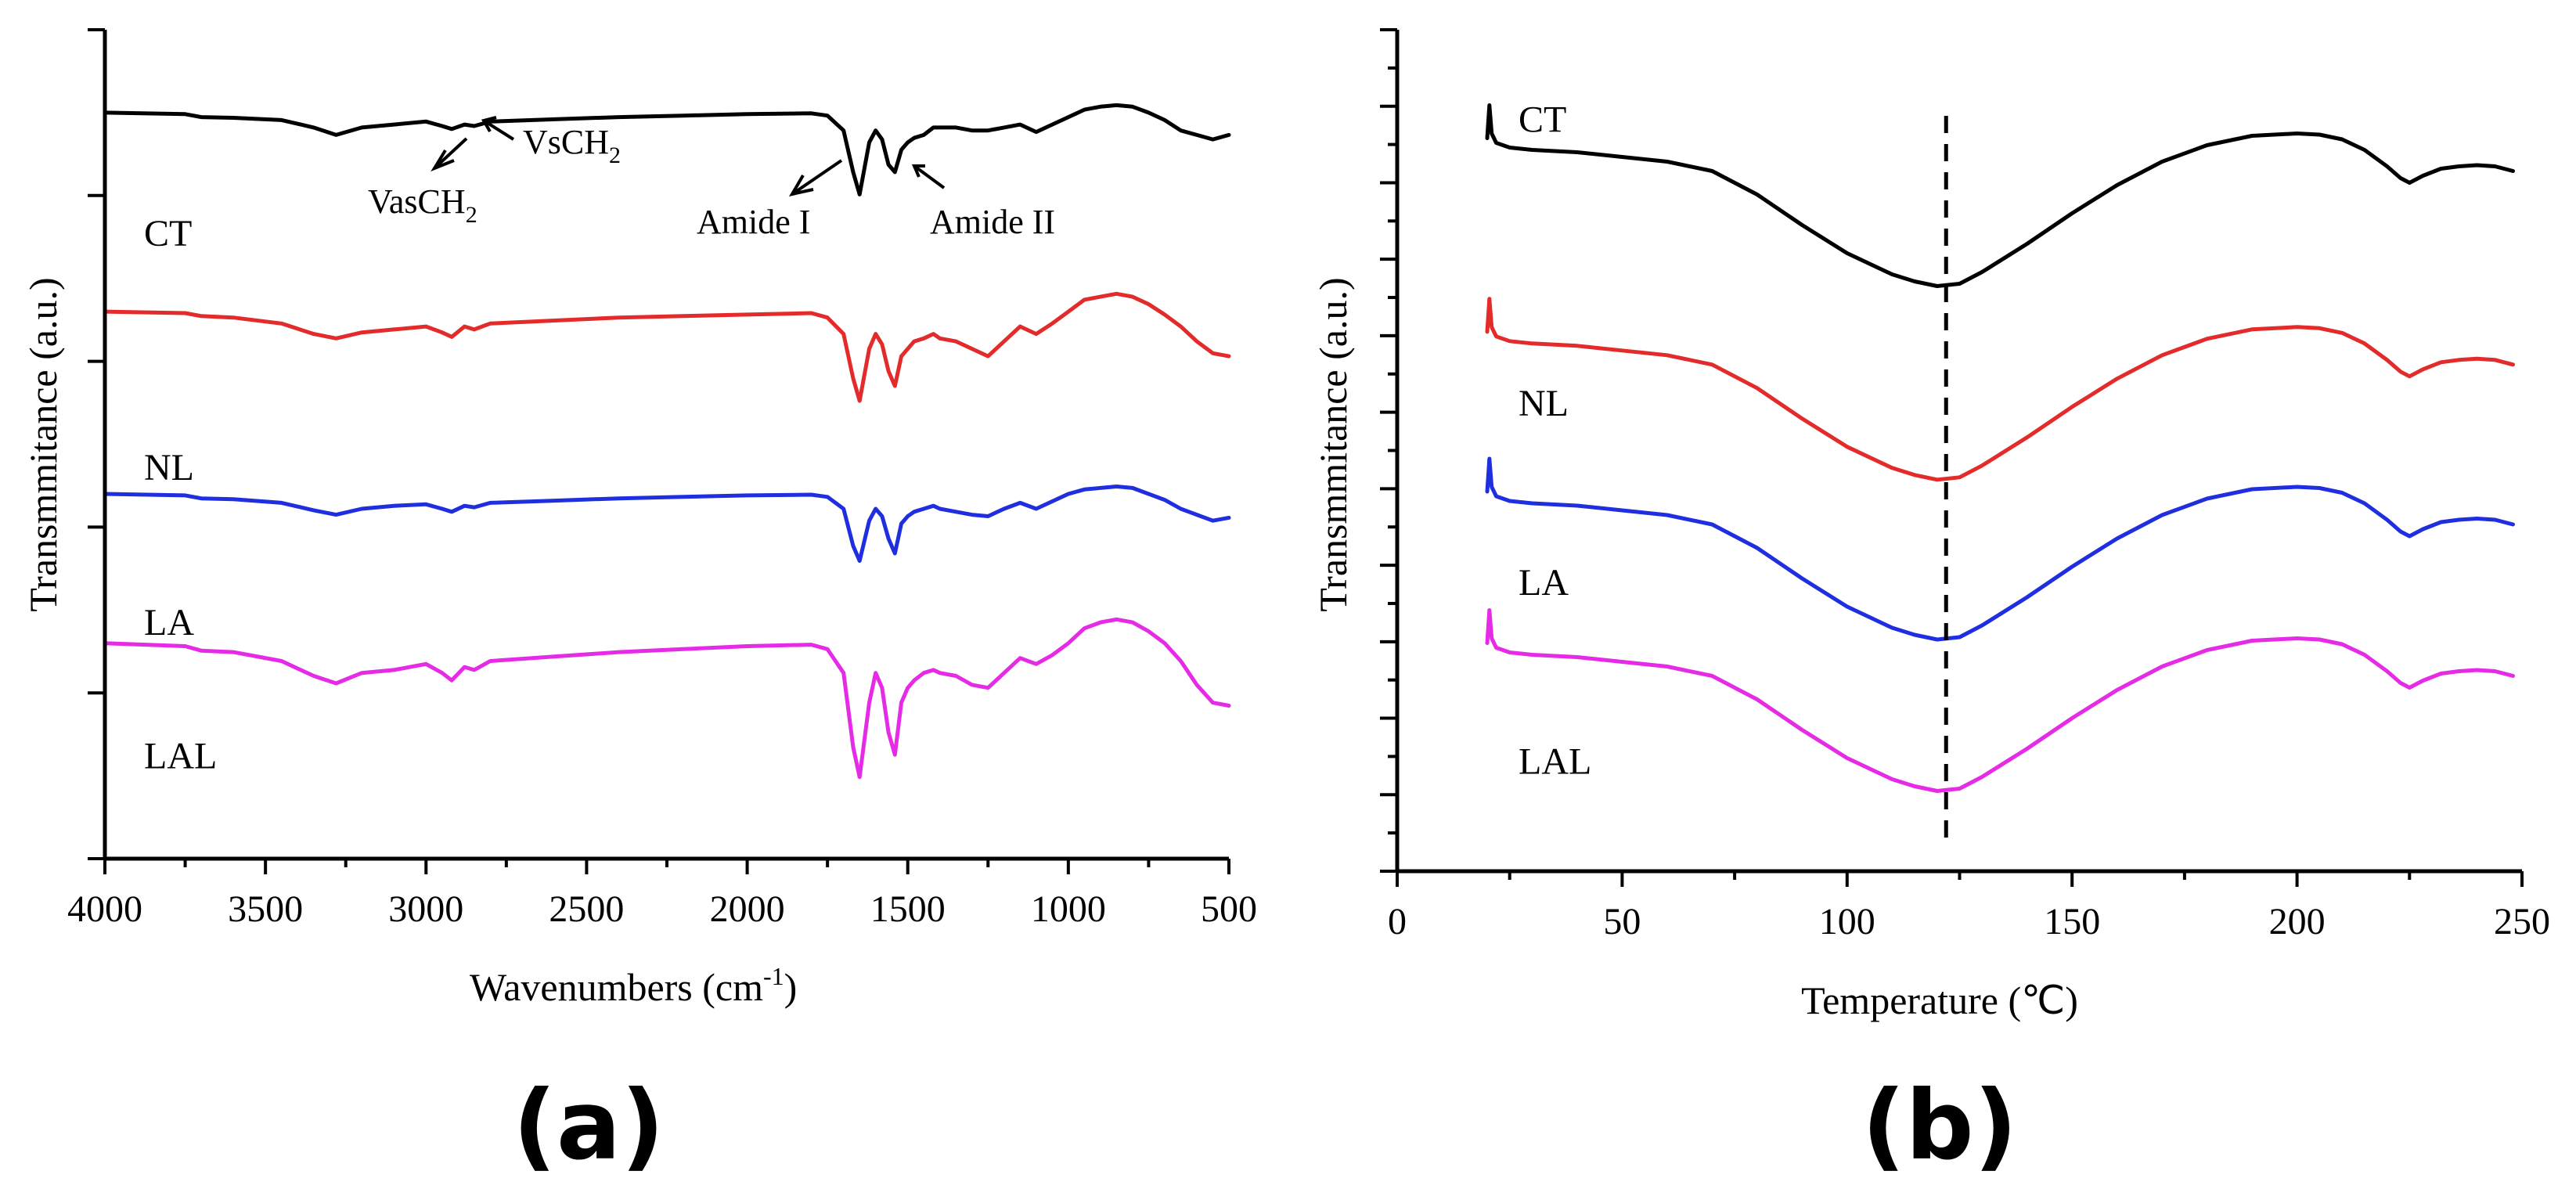 The height and width of the screenshot is (1189, 2576). What do you see at coordinates (2522, 921) in the screenshot?
I see `dsc-x-tick-label-250: 250` at bounding box center [2522, 921].